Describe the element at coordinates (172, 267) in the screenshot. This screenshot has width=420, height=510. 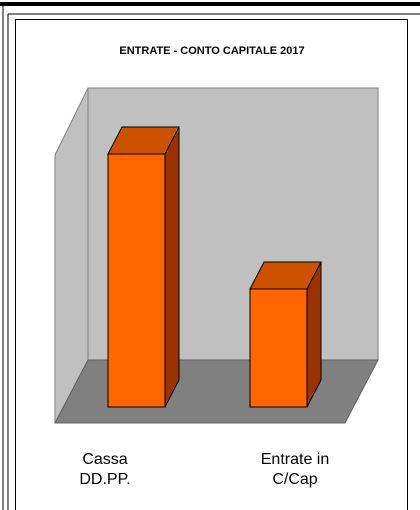
I see `bar-side` at that location.